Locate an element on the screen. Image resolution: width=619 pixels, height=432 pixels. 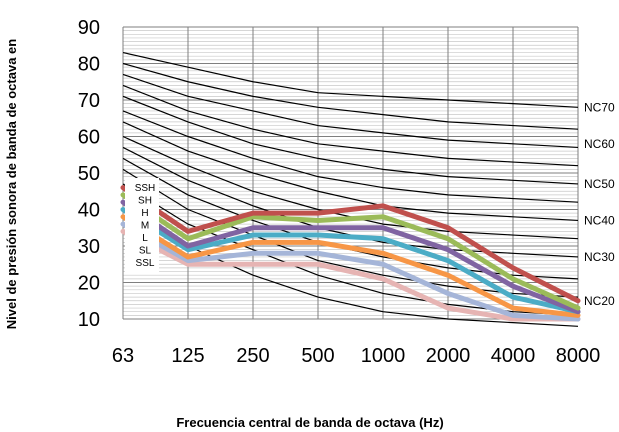
nc-label: NC20 is located at coordinates (599, 301).